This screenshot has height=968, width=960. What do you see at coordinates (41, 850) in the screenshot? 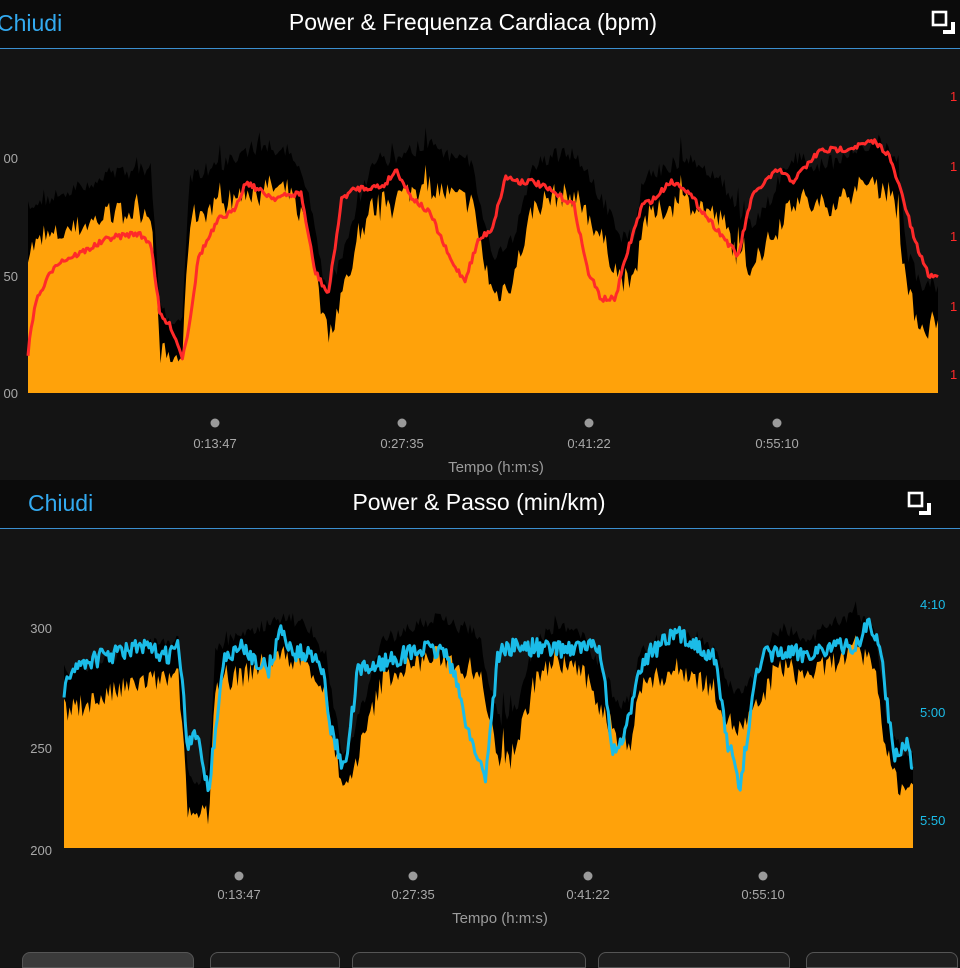
I see `y-left-tick-label: 200` at bounding box center [41, 850].